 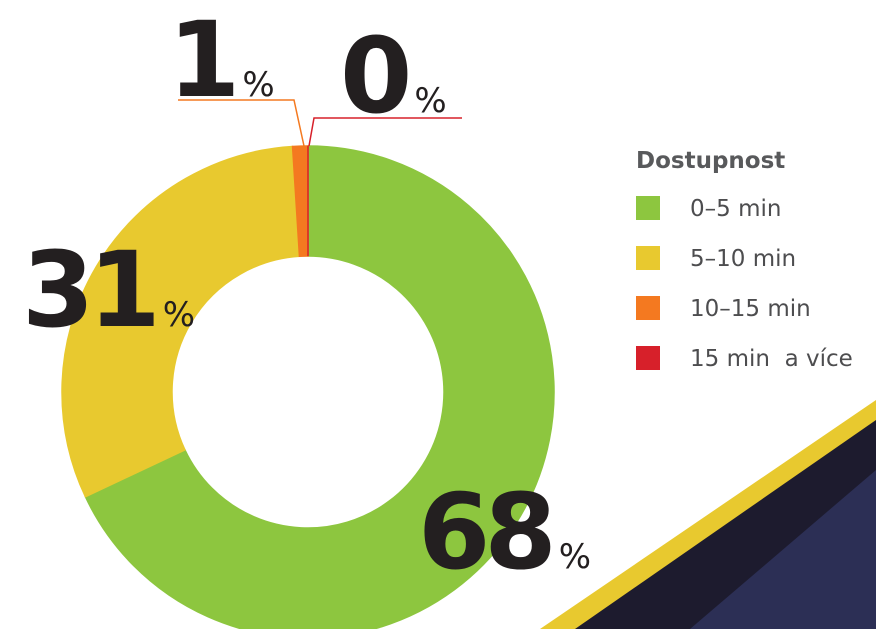 I want to click on legend-label: 10–15 min, so click(x=750, y=309).